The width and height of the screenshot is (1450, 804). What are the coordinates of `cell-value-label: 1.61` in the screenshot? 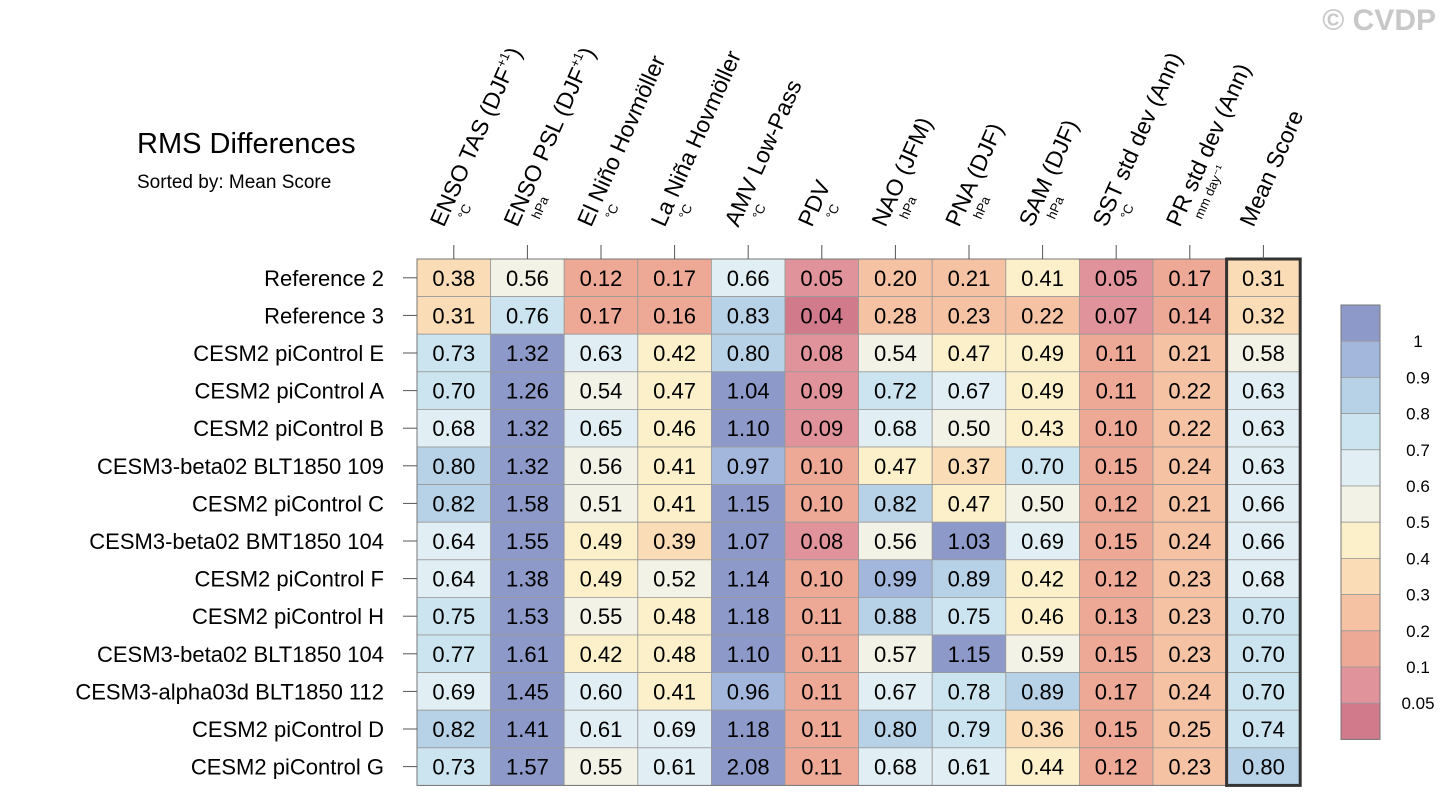 It's located at (527, 654).